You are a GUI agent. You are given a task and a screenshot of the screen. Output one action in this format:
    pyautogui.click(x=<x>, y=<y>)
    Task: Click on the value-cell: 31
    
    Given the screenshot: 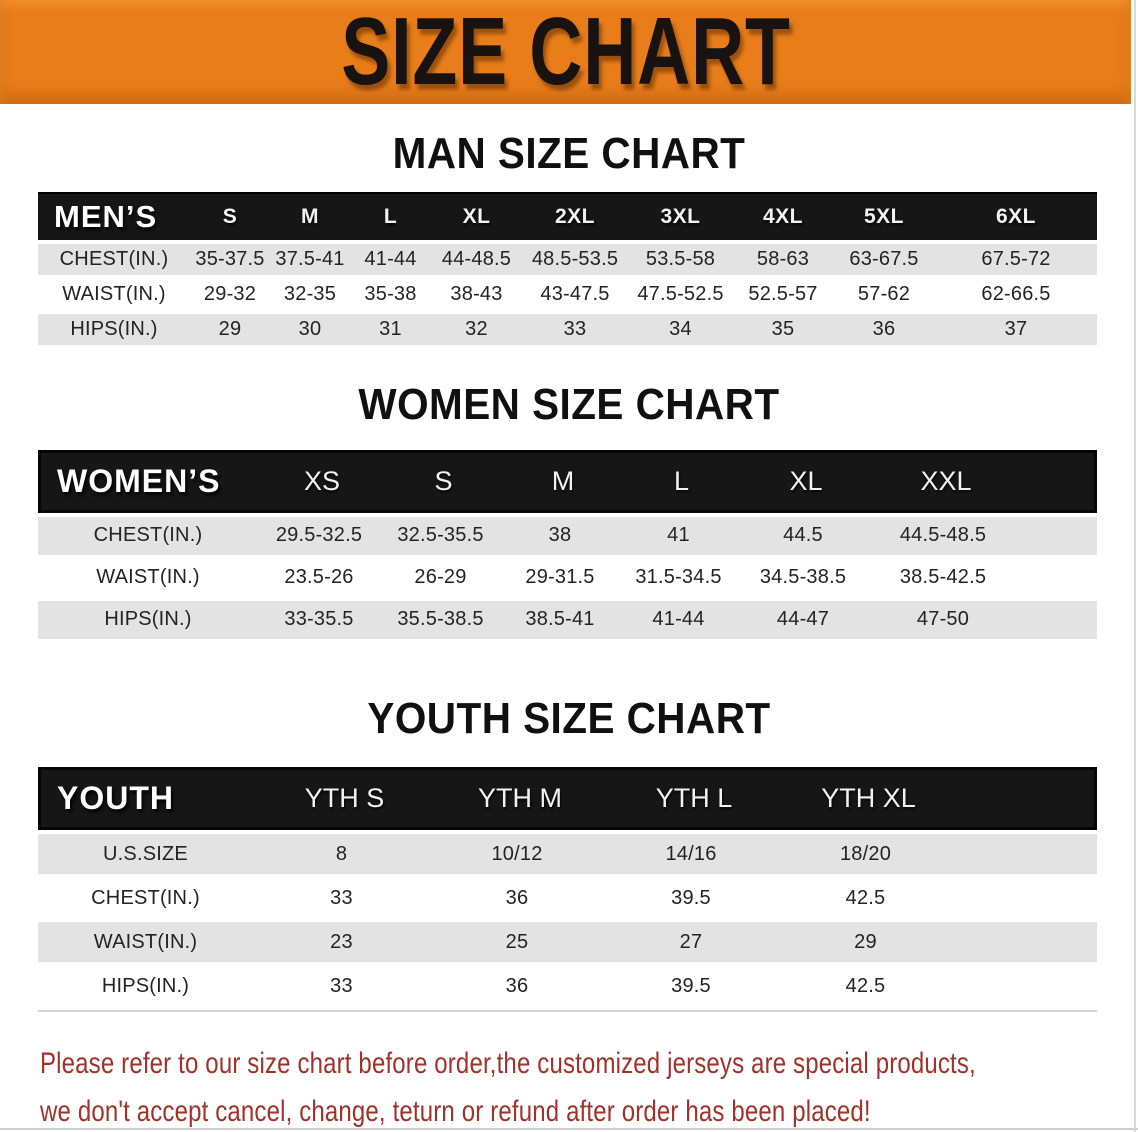 What is the action you would take?
    pyautogui.click(x=390, y=329)
    